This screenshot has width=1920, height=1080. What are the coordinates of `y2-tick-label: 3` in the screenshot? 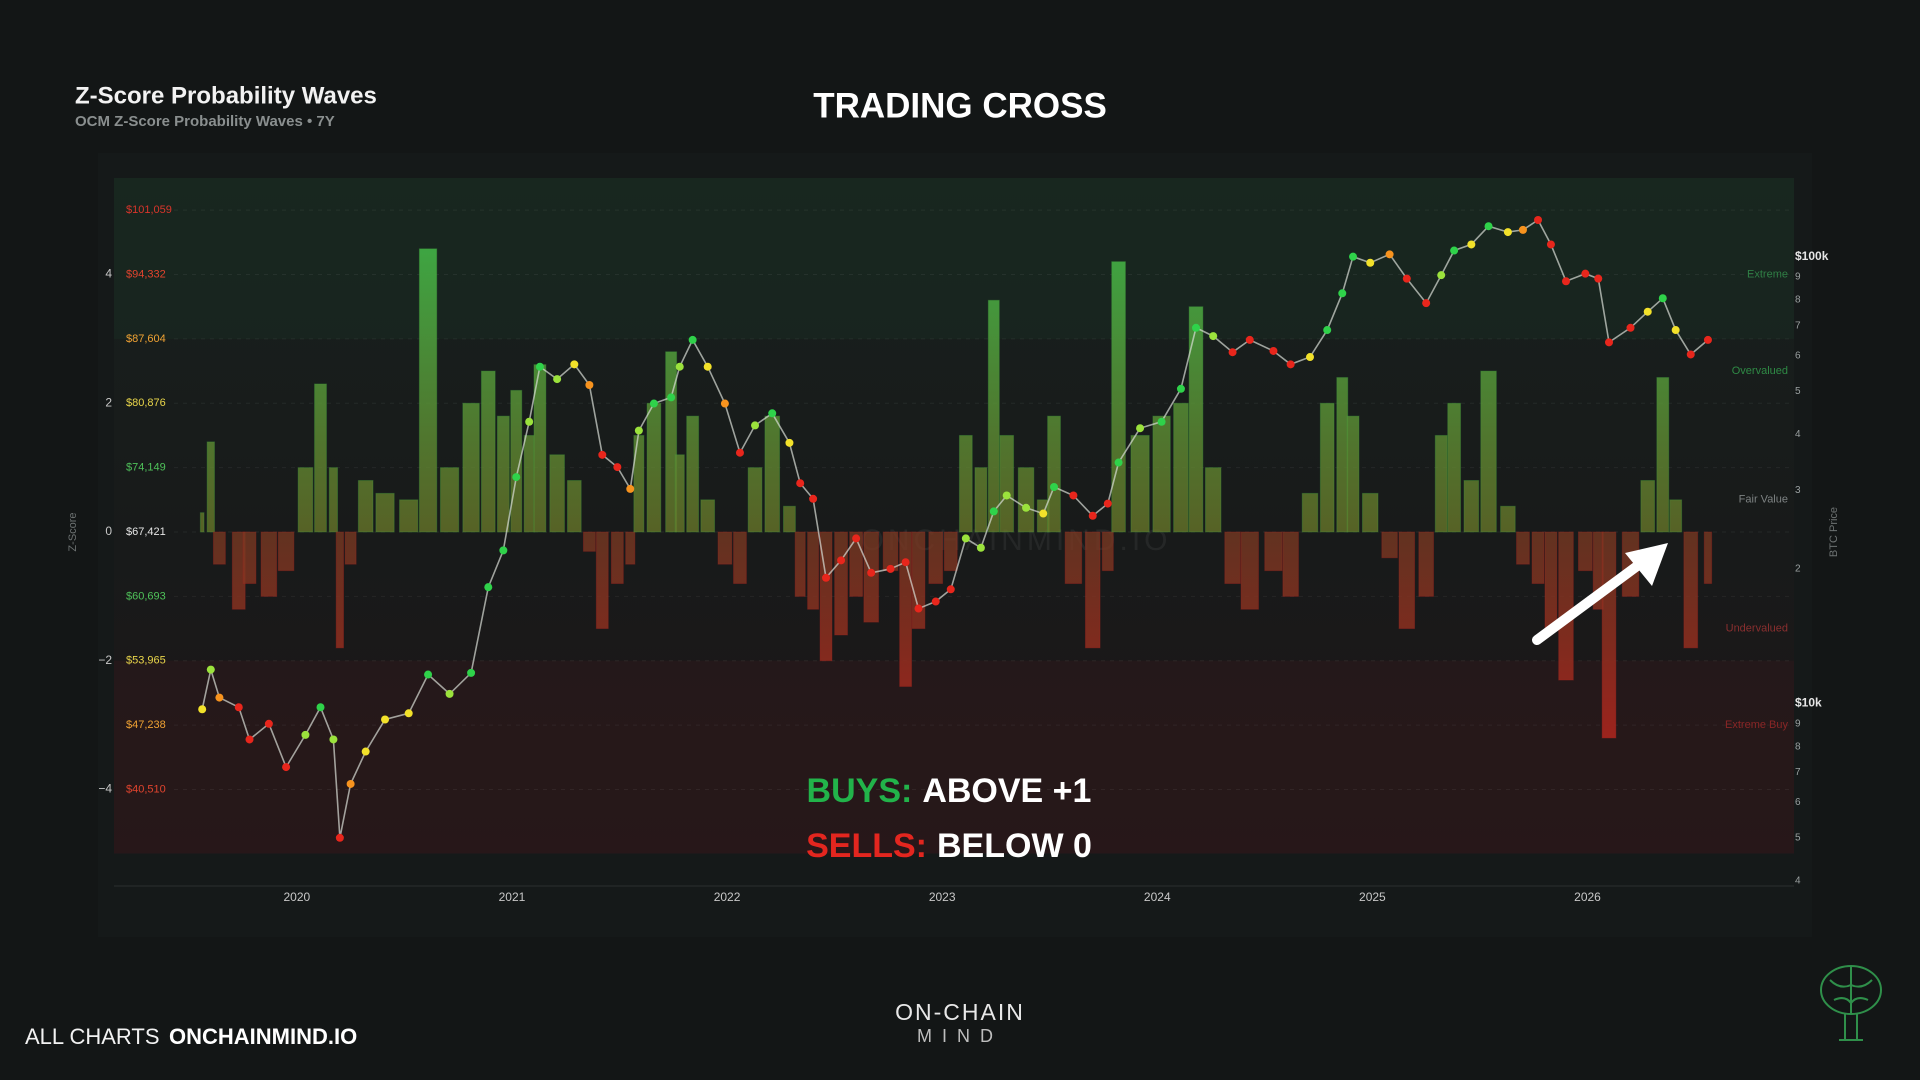 It's located at (1798, 490).